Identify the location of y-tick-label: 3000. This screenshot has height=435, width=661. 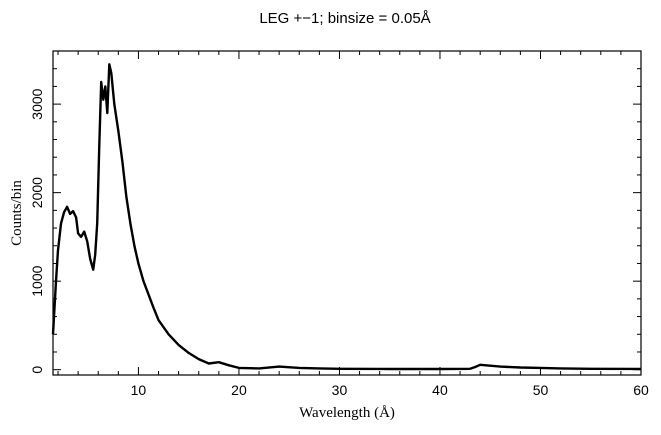
(37, 103).